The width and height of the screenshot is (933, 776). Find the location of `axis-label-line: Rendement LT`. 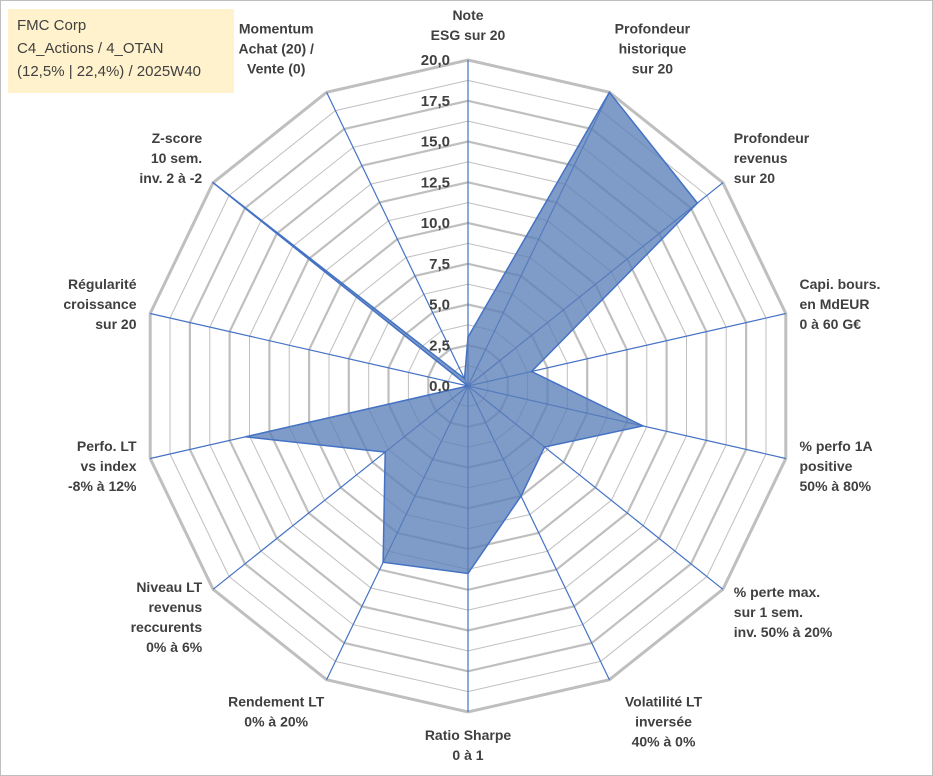

axis-label-line: Rendement LT is located at coordinates (276, 701).